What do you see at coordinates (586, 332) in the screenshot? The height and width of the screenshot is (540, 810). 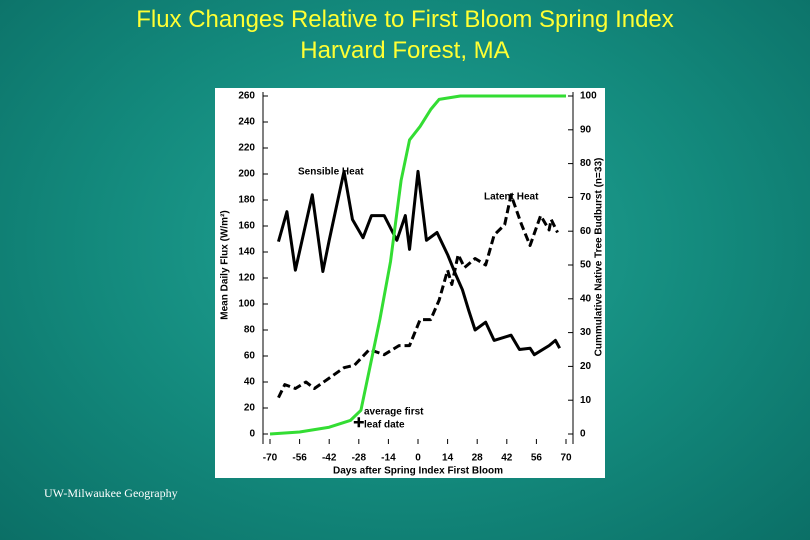 I see `y2-tick-label: 30` at bounding box center [586, 332].